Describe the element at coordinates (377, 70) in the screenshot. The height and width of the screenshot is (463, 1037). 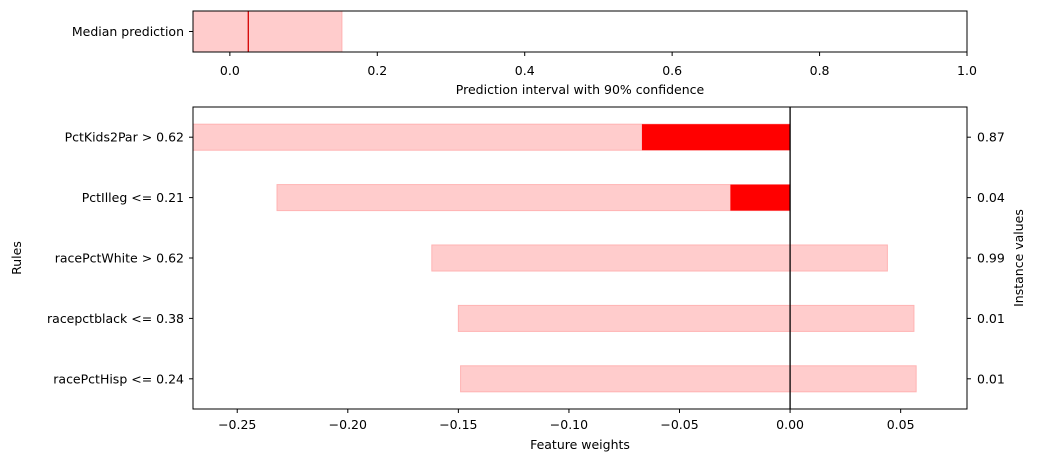
I see `x-tick-label: 0.2` at that location.